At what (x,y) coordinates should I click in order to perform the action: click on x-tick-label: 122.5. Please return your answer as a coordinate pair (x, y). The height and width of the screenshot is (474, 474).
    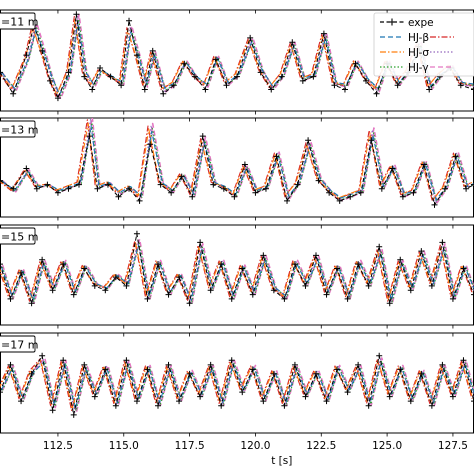
    Looking at the image, I should click on (321, 446).